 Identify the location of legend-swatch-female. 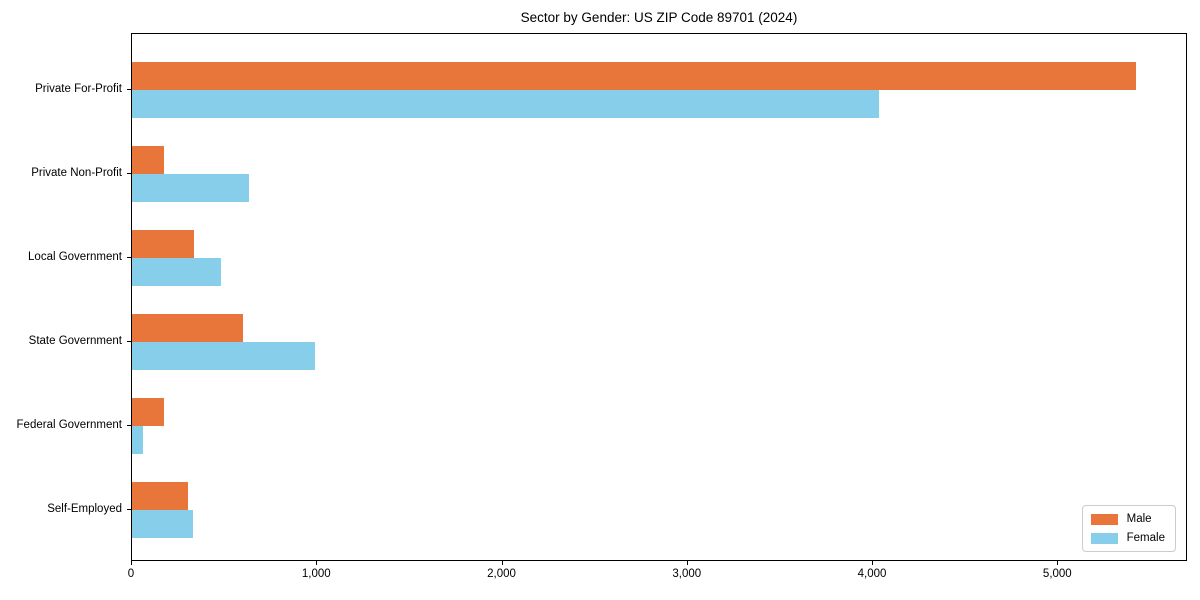
(1104, 538).